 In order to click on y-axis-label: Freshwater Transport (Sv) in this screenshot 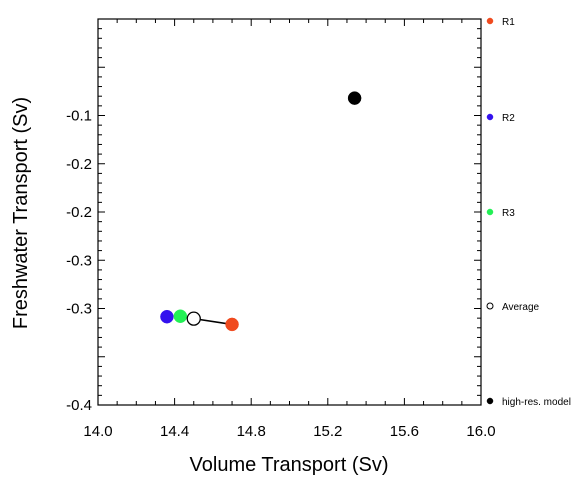, I will do `click(21, 213)`.